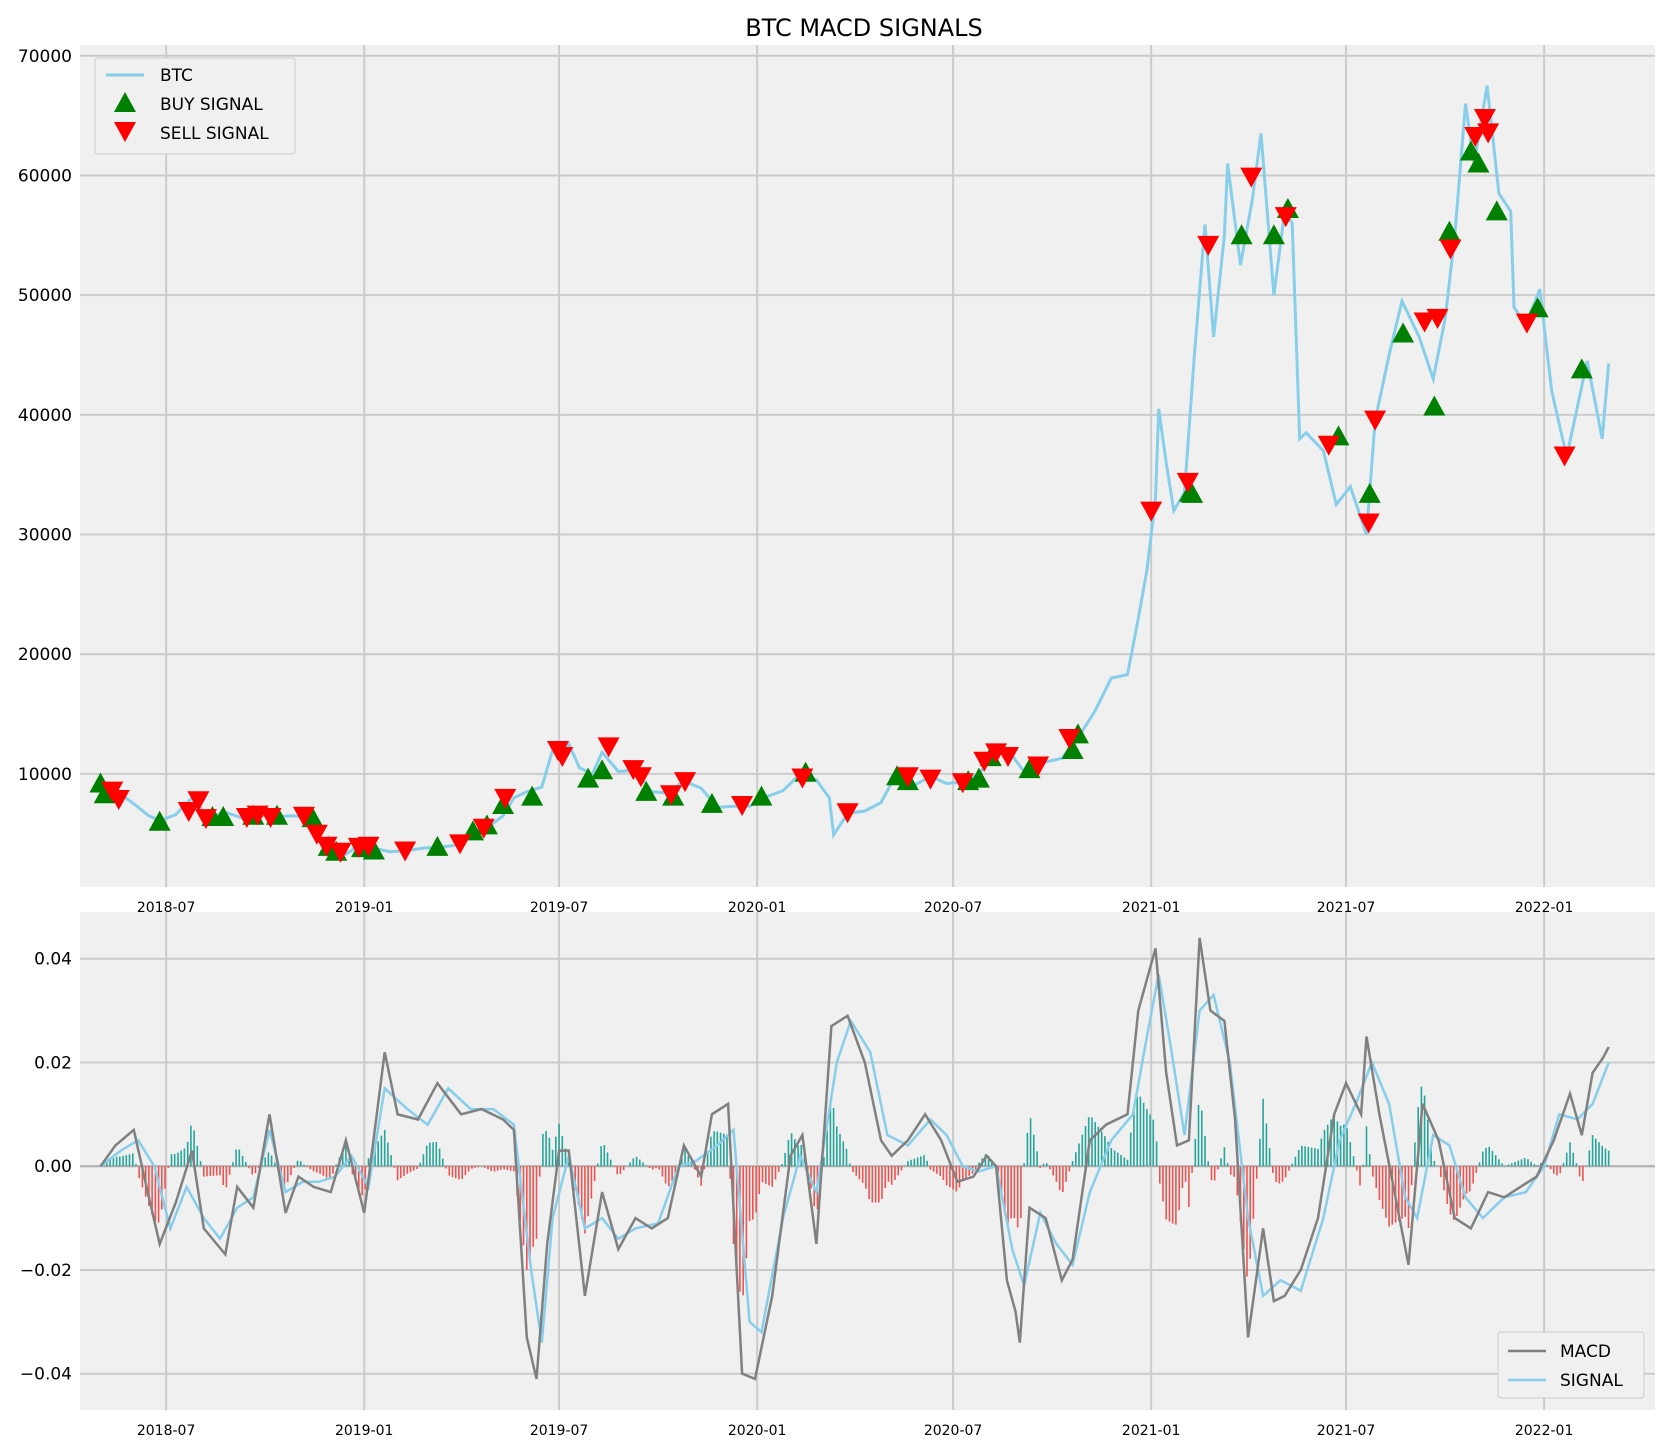 This screenshot has width=1665, height=1443. I want to click on macd-x-tick-label: 2020-07, so click(953, 1431).